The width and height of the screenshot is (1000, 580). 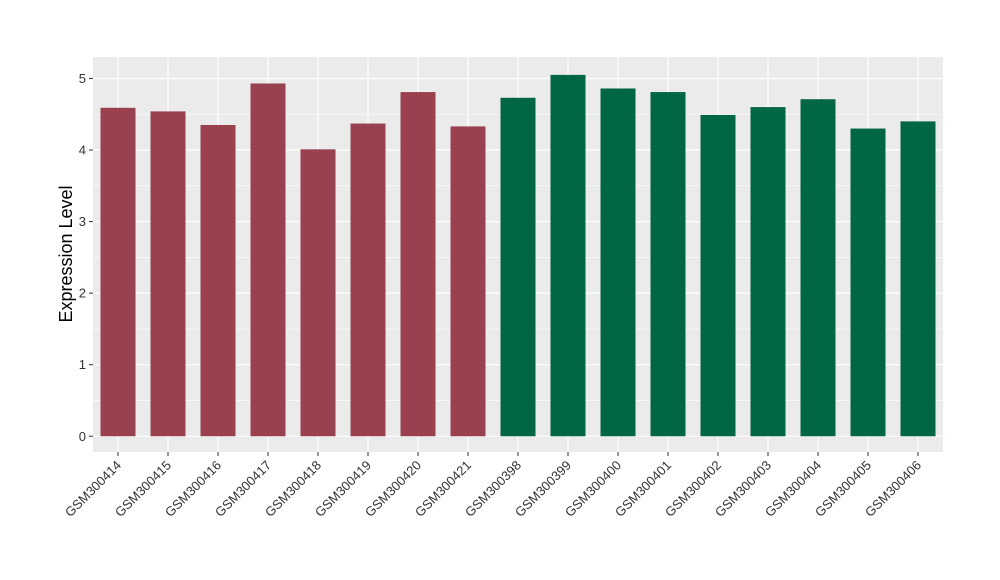 I want to click on bar-GSM300400, so click(x=618, y=262).